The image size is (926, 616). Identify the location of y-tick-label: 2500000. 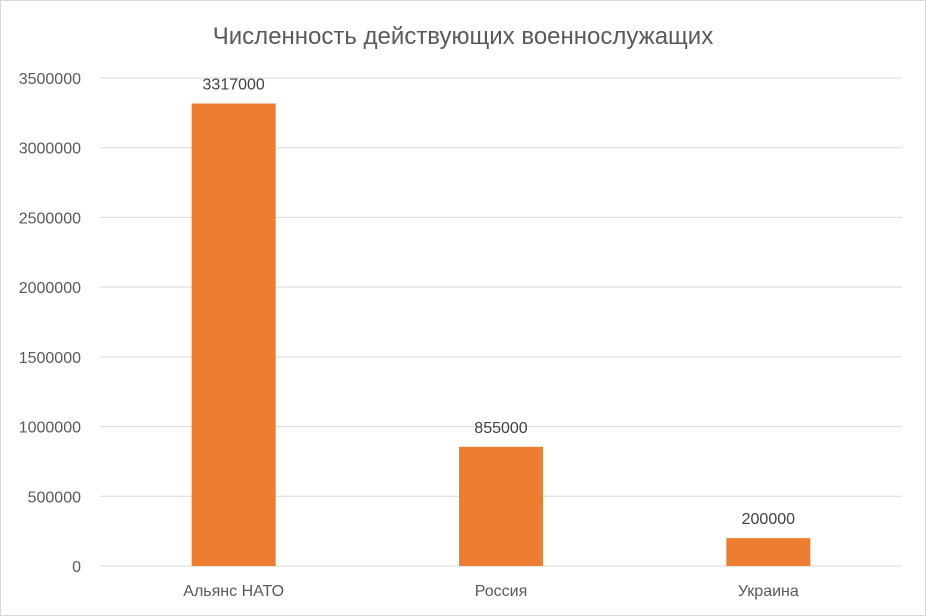
(50, 218).